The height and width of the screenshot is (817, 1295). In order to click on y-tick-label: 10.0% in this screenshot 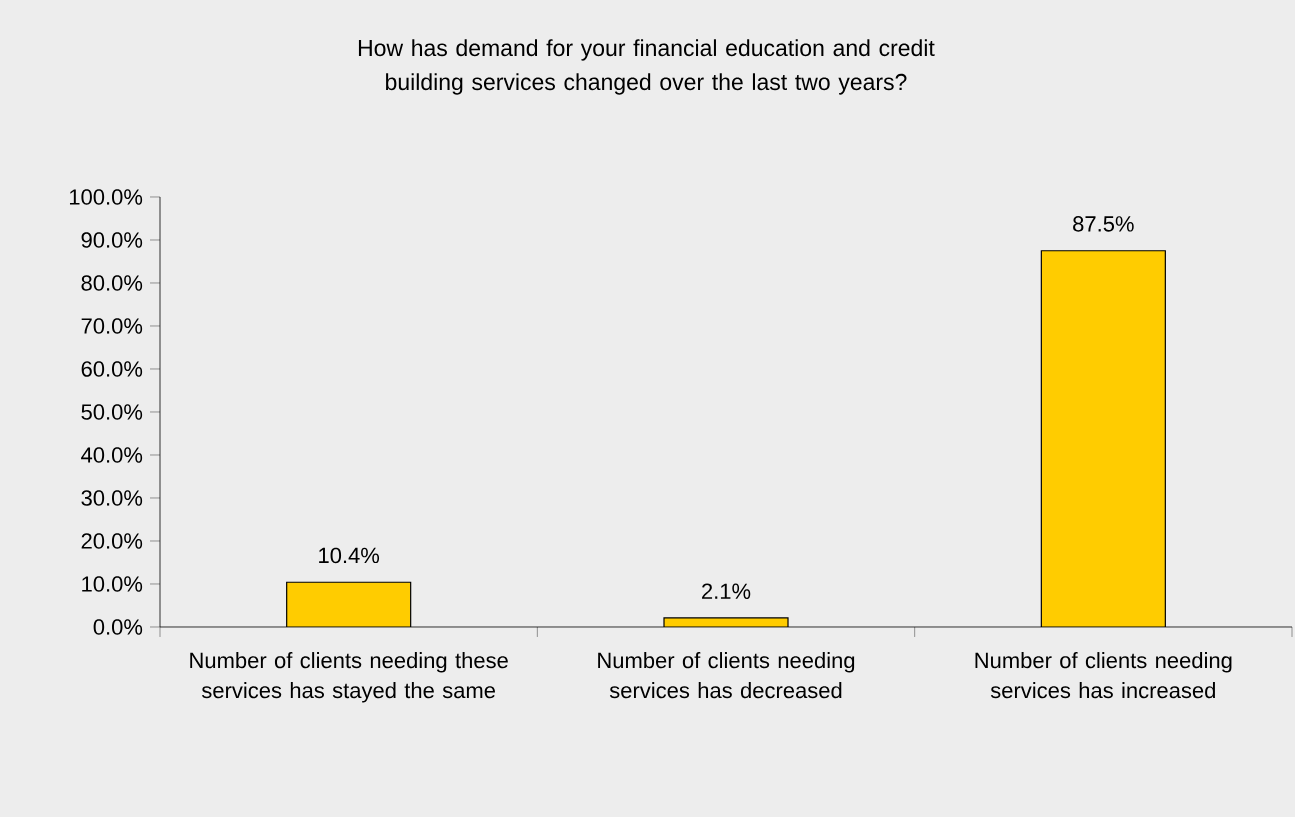, I will do `click(112, 584)`.